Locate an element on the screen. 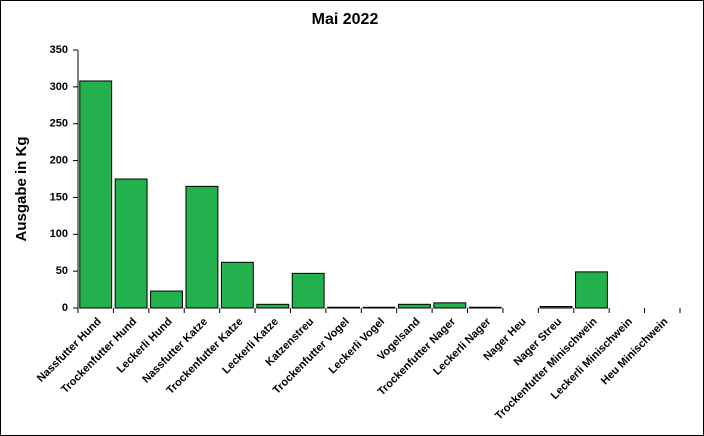 The height and width of the screenshot is (436, 704). y-tick-label: 0 is located at coordinates (65, 308).